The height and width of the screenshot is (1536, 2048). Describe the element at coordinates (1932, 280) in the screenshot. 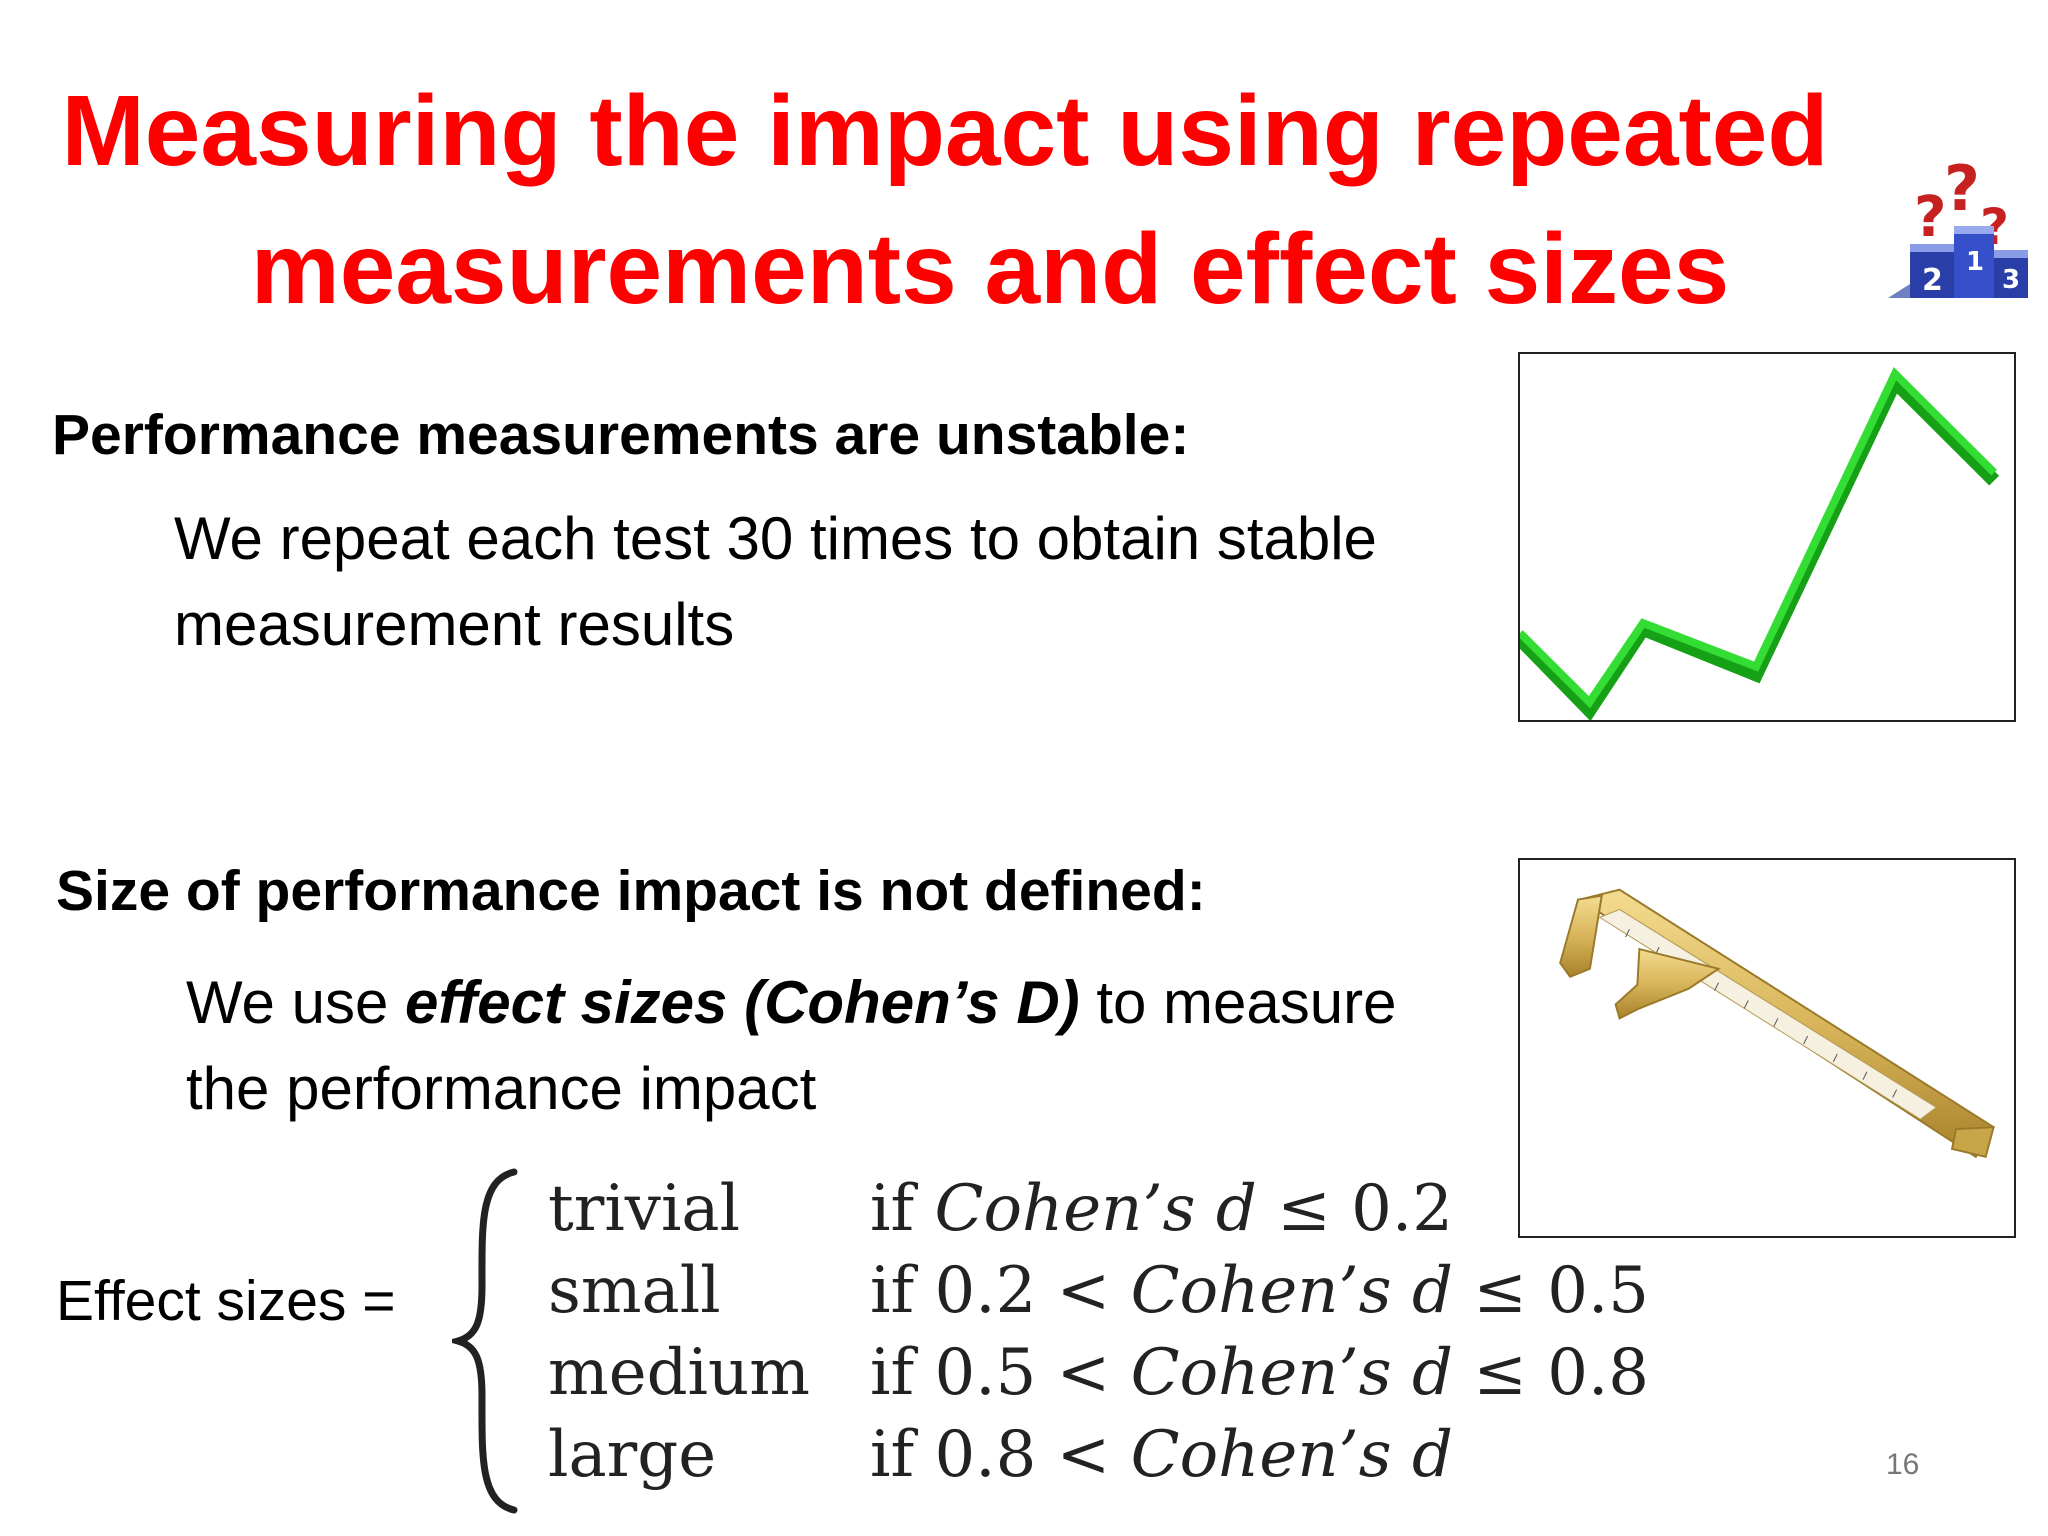

I see `svg-text: 2` at that location.